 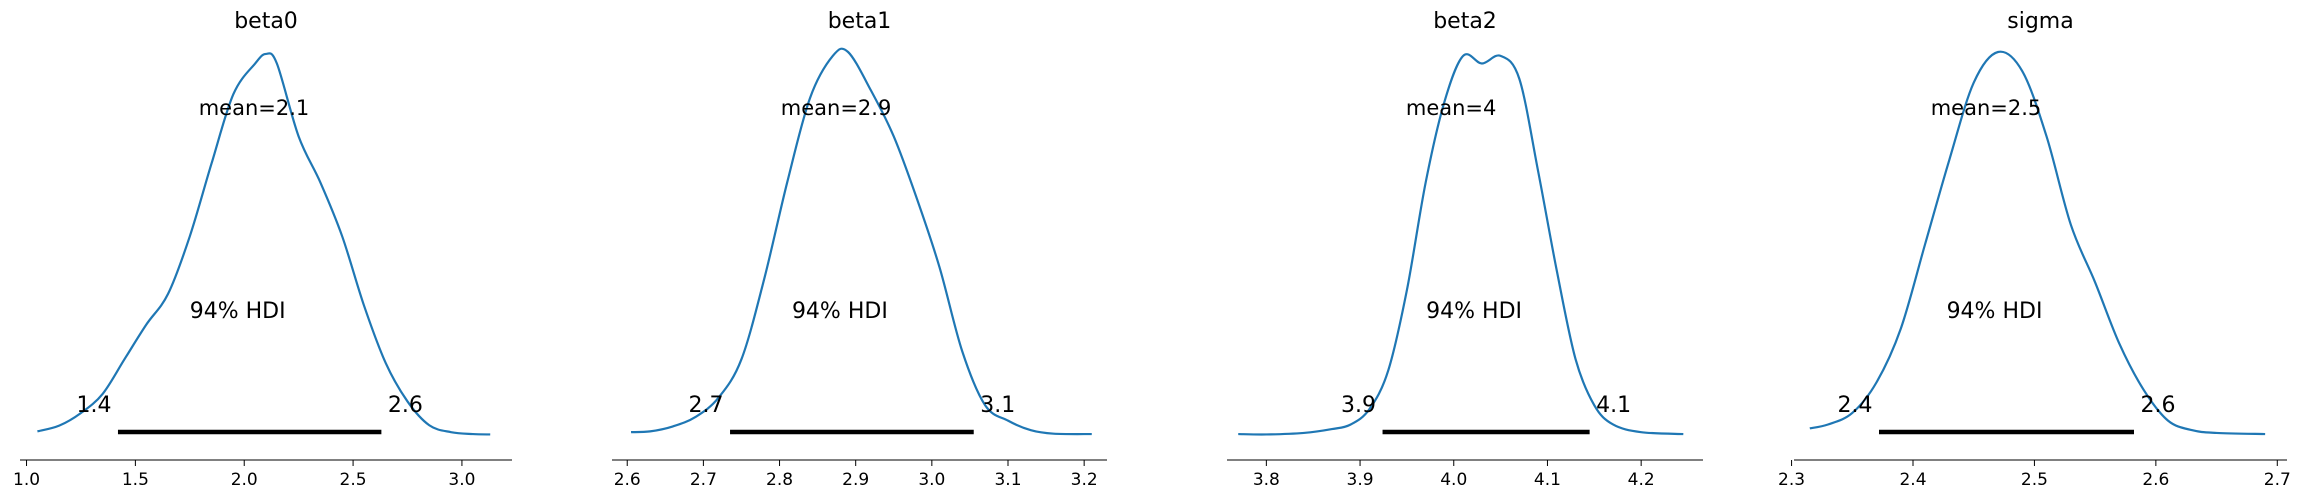 What do you see at coordinates (1358, 405) in the screenshot?
I see `hdi-low-label: 3.9` at bounding box center [1358, 405].